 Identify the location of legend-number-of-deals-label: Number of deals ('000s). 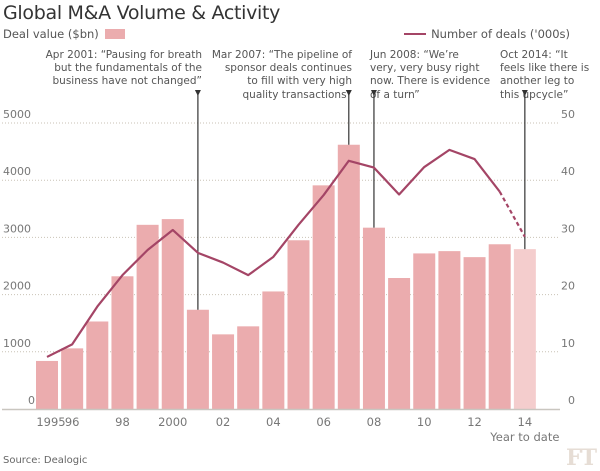
(500, 34).